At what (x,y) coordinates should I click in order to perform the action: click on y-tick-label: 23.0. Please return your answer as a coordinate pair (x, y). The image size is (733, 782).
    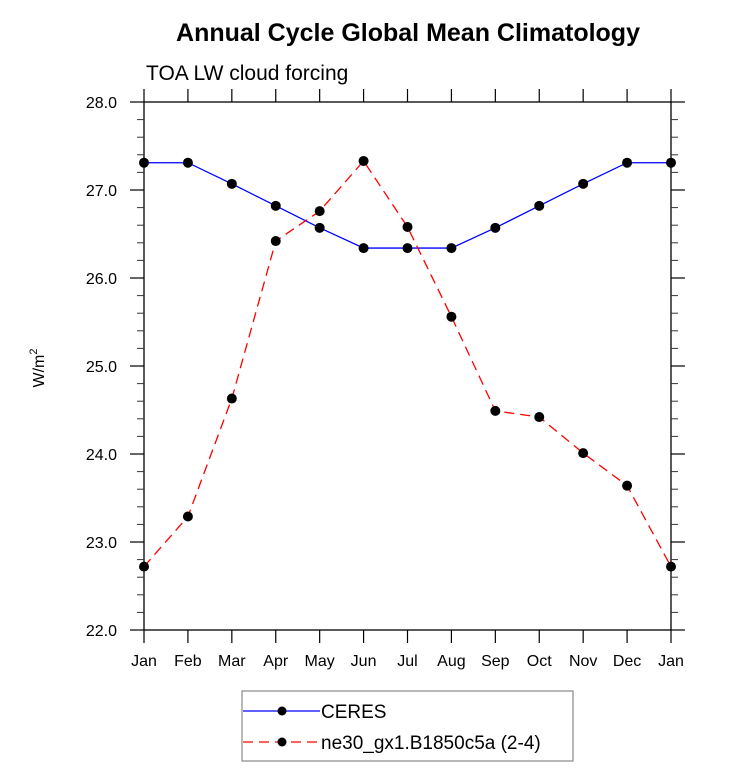
    Looking at the image, I should click on (101, 543).